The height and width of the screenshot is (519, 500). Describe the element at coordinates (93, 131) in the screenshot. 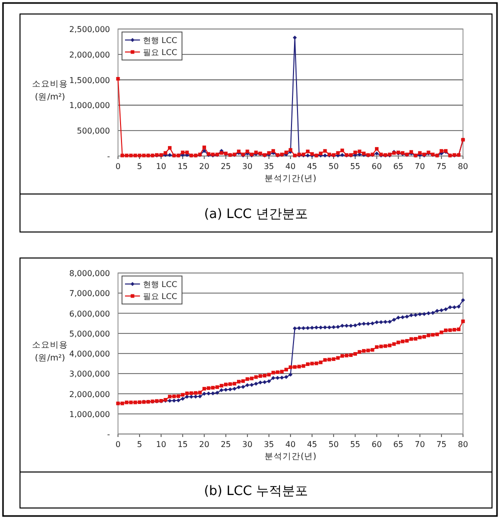

I see `y-tick-label: 500,000` at that location.